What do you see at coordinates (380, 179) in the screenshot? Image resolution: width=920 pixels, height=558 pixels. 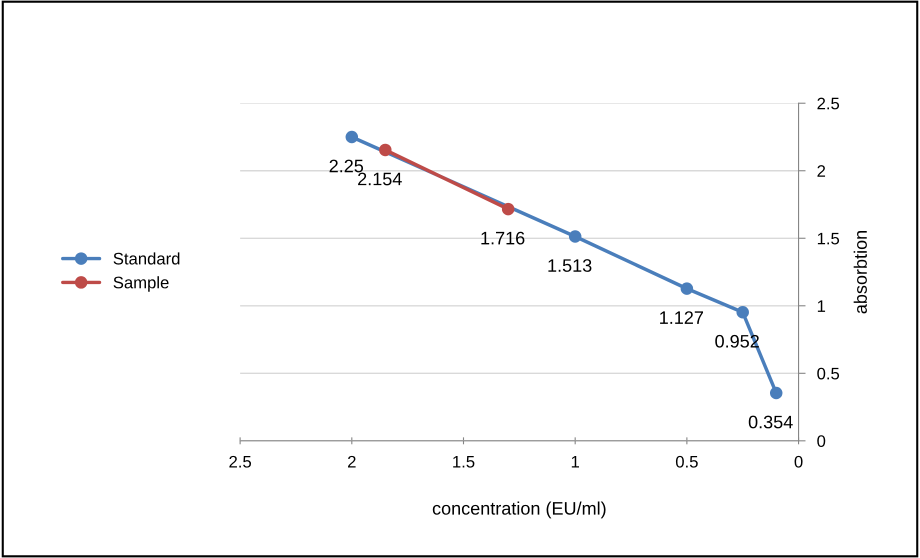 I see `data-label: 2.154` at bounding box center [380, 179].